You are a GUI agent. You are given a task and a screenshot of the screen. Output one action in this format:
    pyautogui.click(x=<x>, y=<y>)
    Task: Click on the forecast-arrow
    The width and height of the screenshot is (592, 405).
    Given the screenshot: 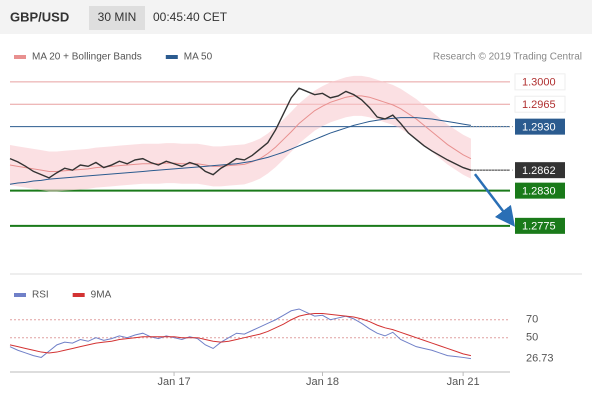 What is the action you would take?
    pyautogui.click(x=494, y=200)
    